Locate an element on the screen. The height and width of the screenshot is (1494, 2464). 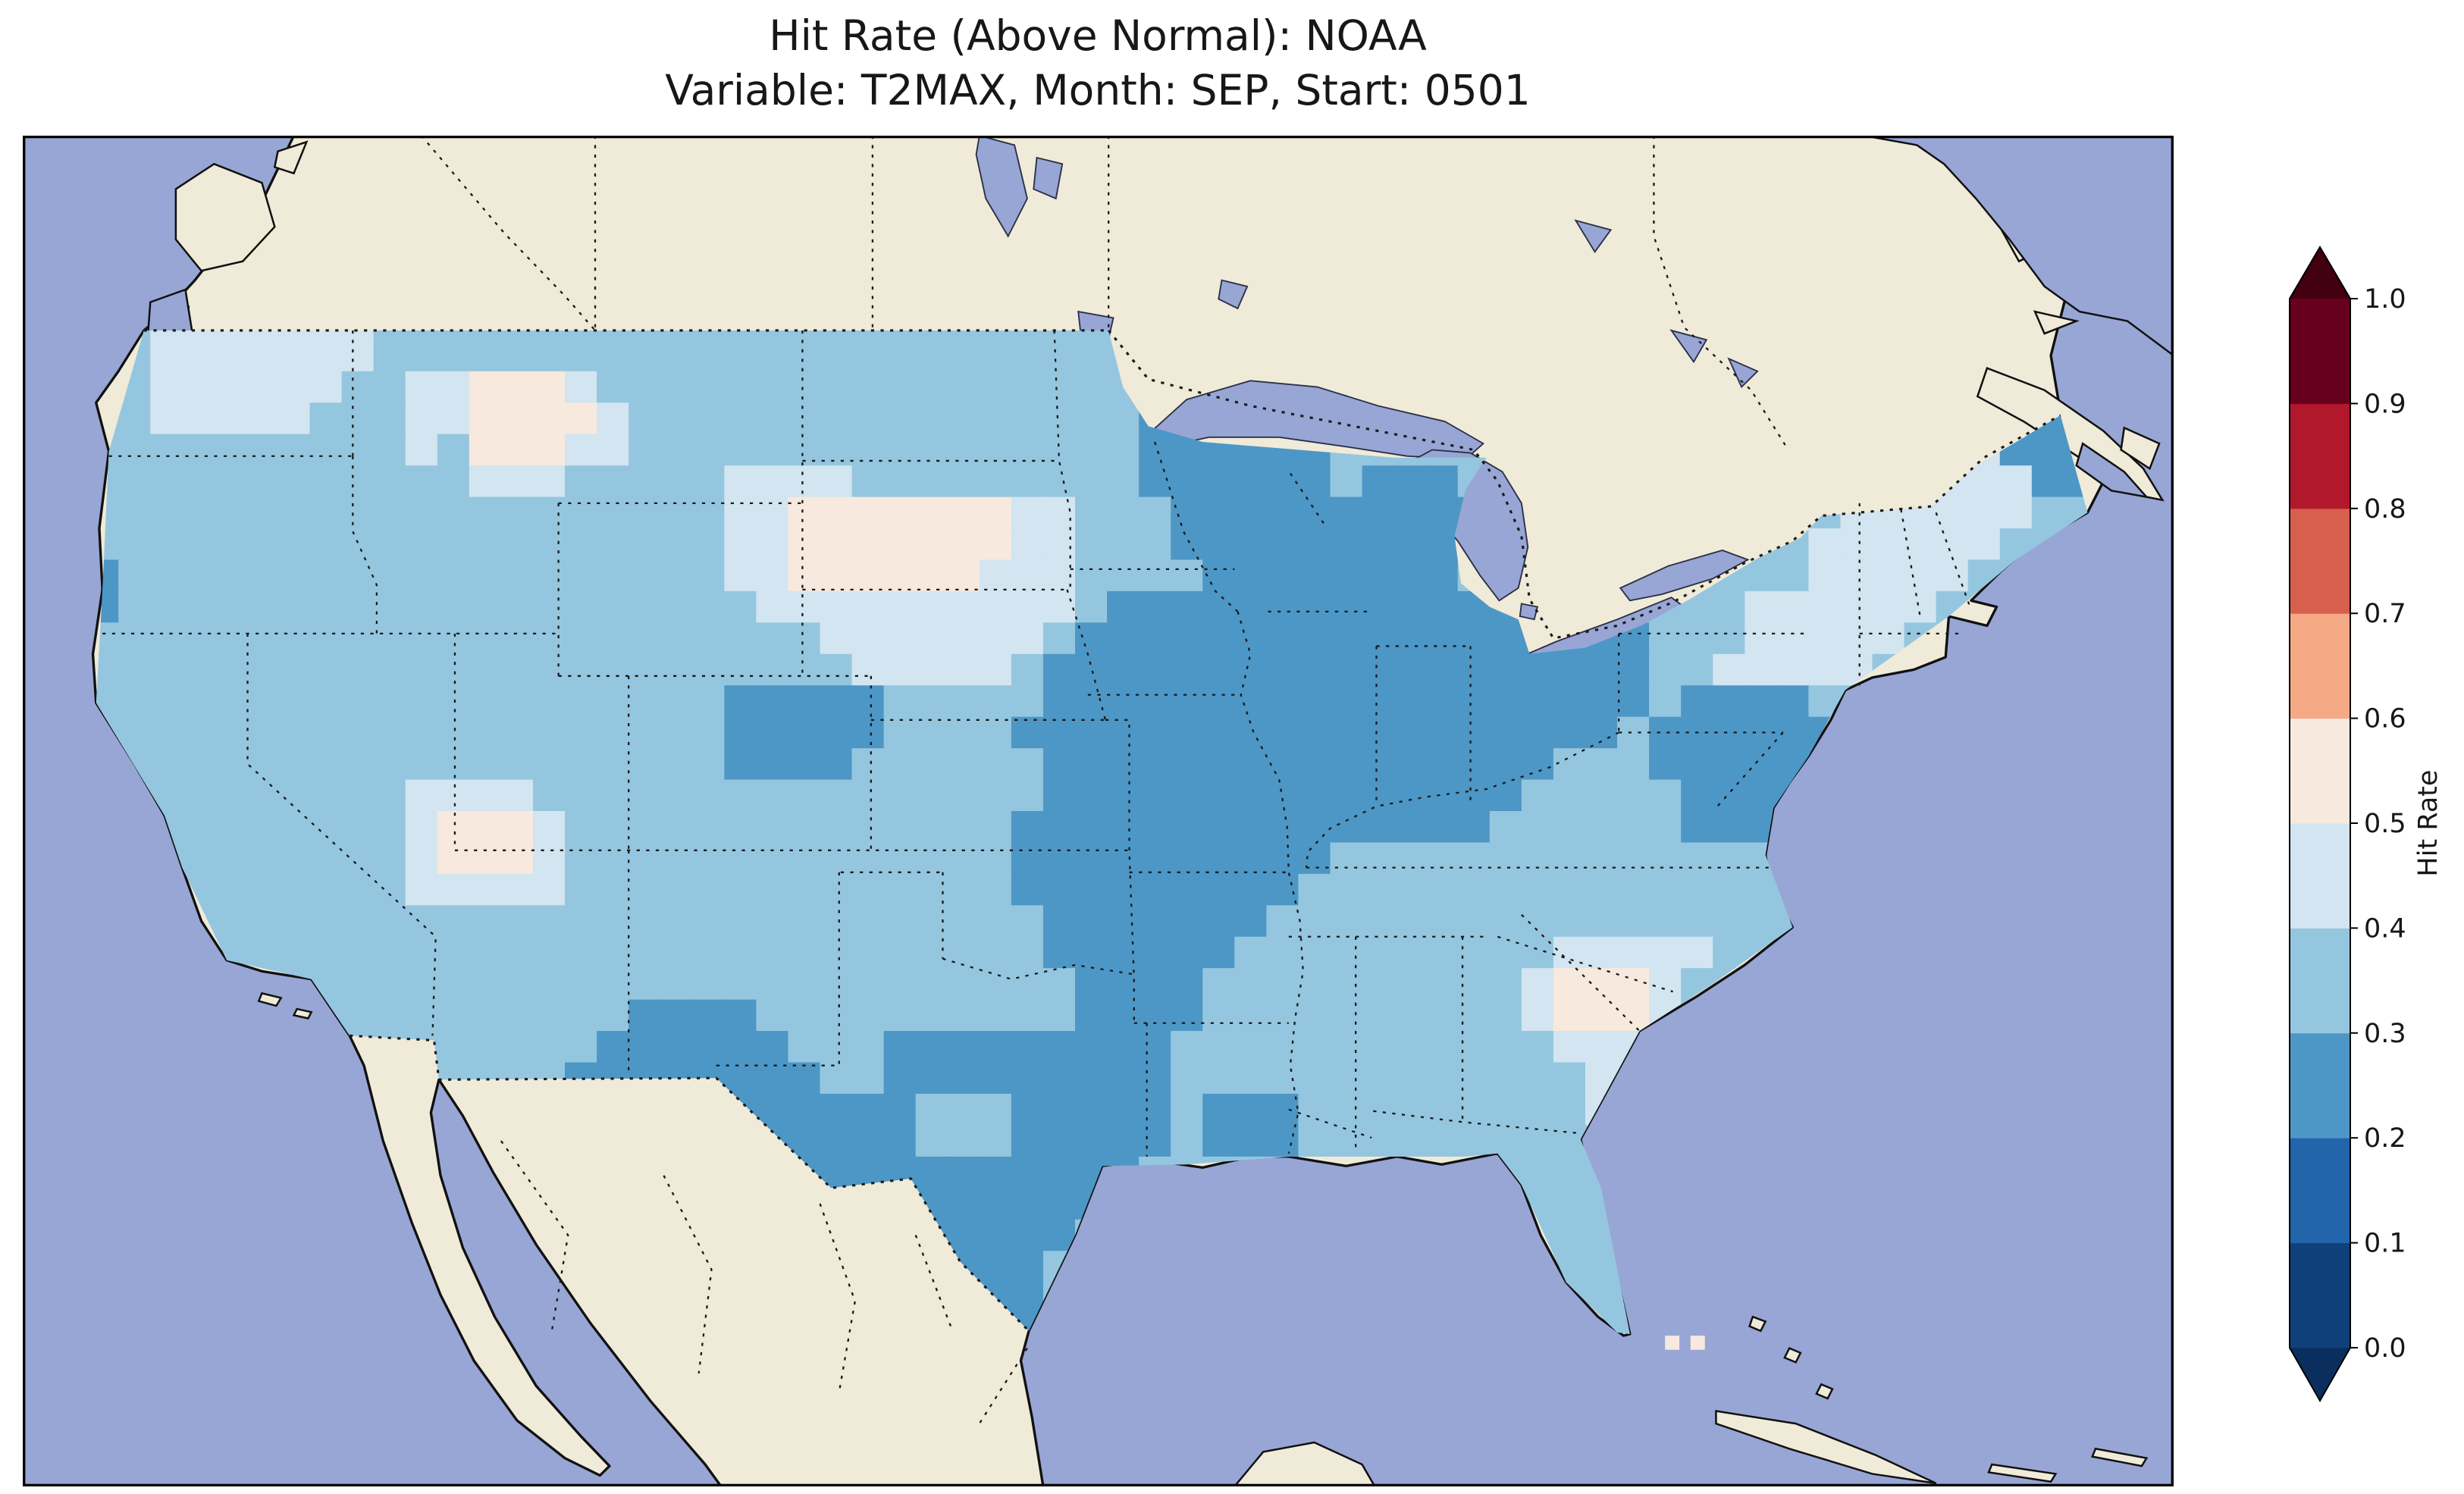
figure-title-line1: Hit Rate (Above Normal): NOAA is located at coordinates (1098, 35).